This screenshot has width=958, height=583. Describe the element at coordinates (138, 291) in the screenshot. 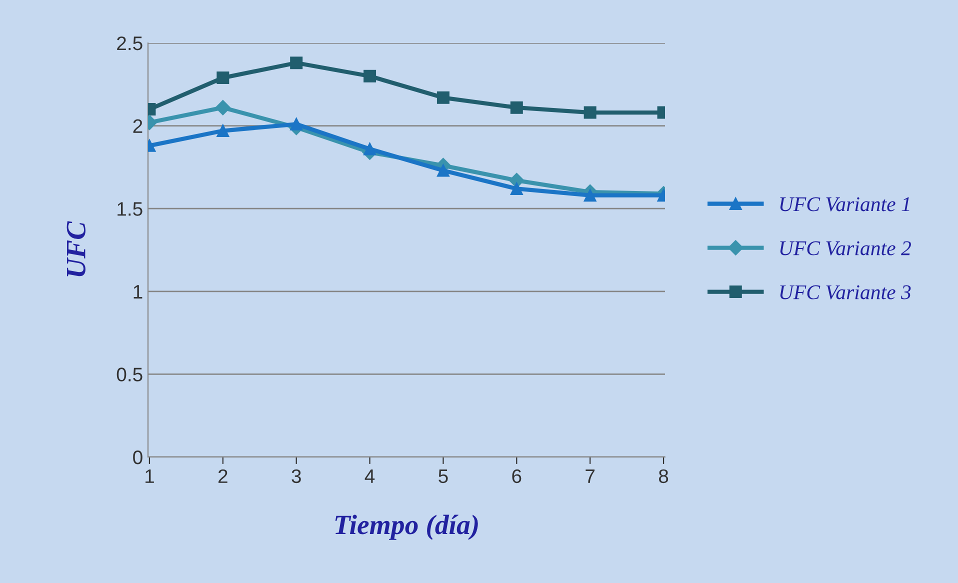

I see `y-tick-label: 1` at that location.